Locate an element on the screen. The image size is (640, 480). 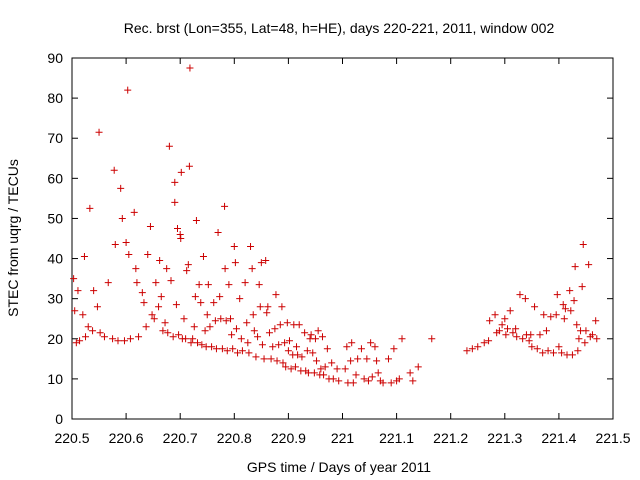
x-tick-label: 220.6 is located at coordinates (126, 438).